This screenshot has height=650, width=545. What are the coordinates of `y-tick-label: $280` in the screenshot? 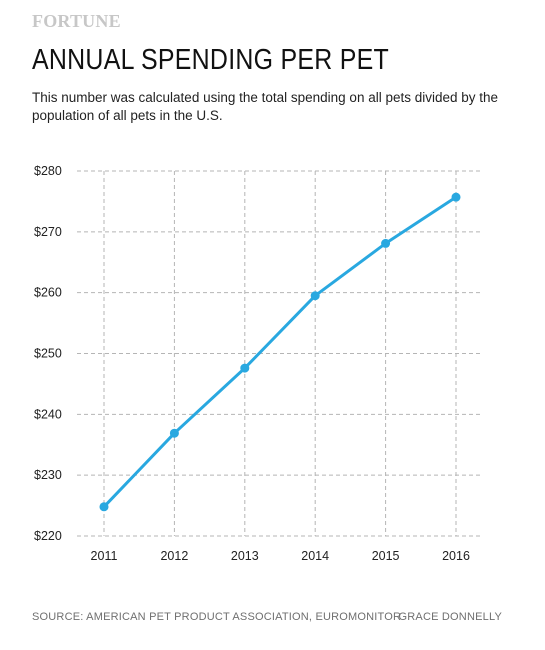 It's located at (48, 171).